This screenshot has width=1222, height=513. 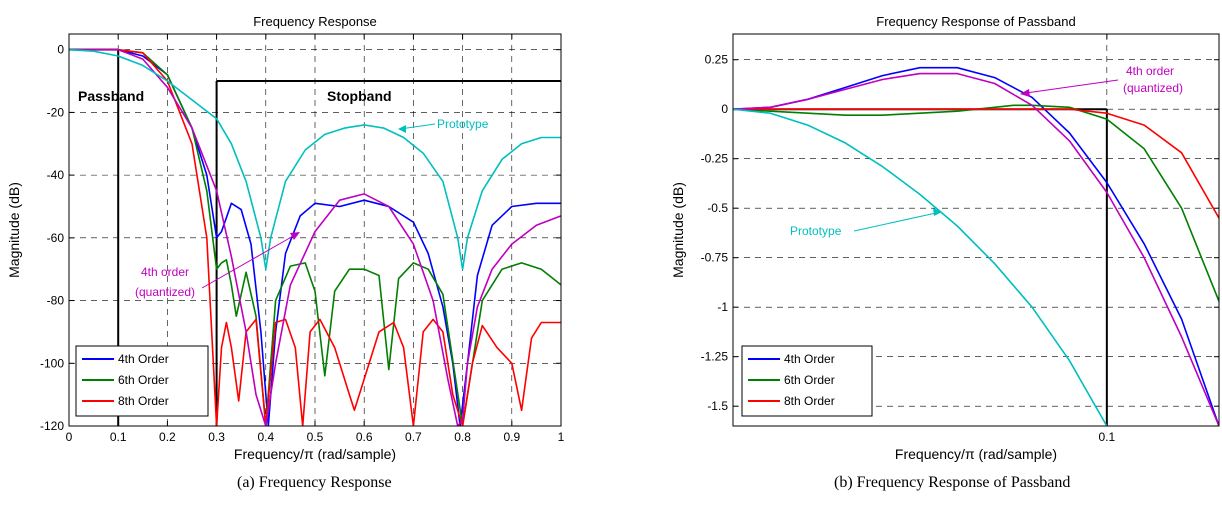 What do you see at coordinates (216, 437) in the screenshot?
I see `x-tick-label: 0.3` at bounding box center [216, 437].